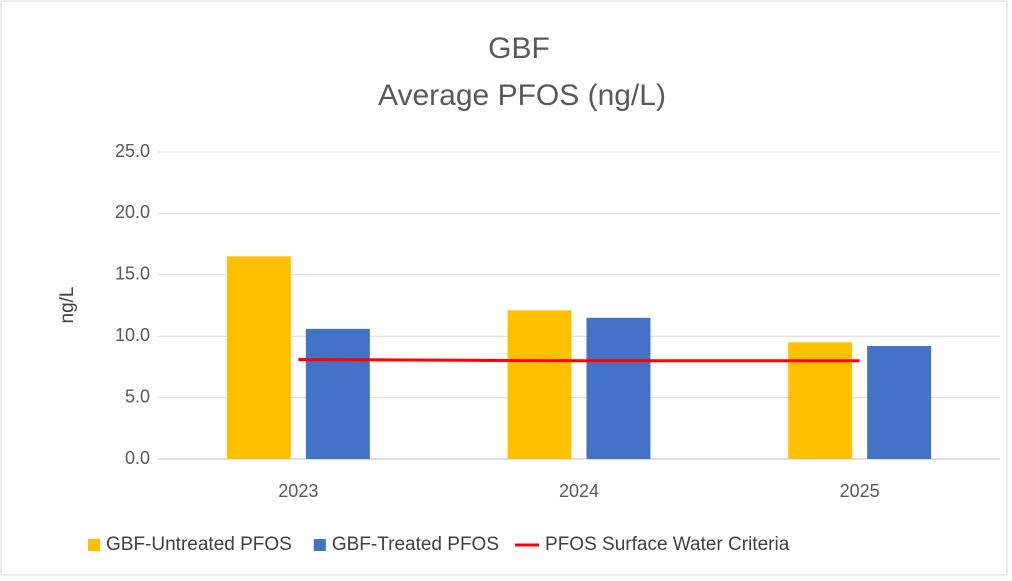 This screenshot has width=1012, height=581. What do you see at coordinates (667, 544) in the screenshot?
I see `legend-label: PFOS Surface Water Criteria` at bounding box center [667, 544].